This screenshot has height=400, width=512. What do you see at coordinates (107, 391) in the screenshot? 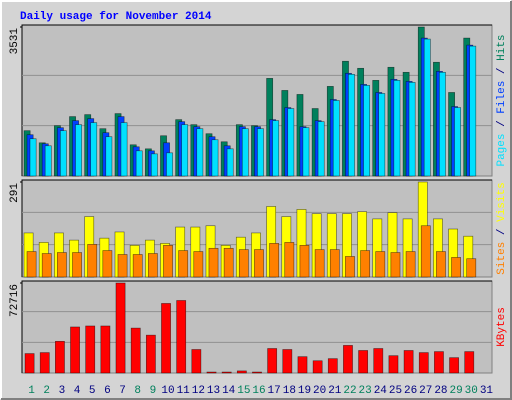
I see `x-tick-label: 6` at bounding box center [107, 391].